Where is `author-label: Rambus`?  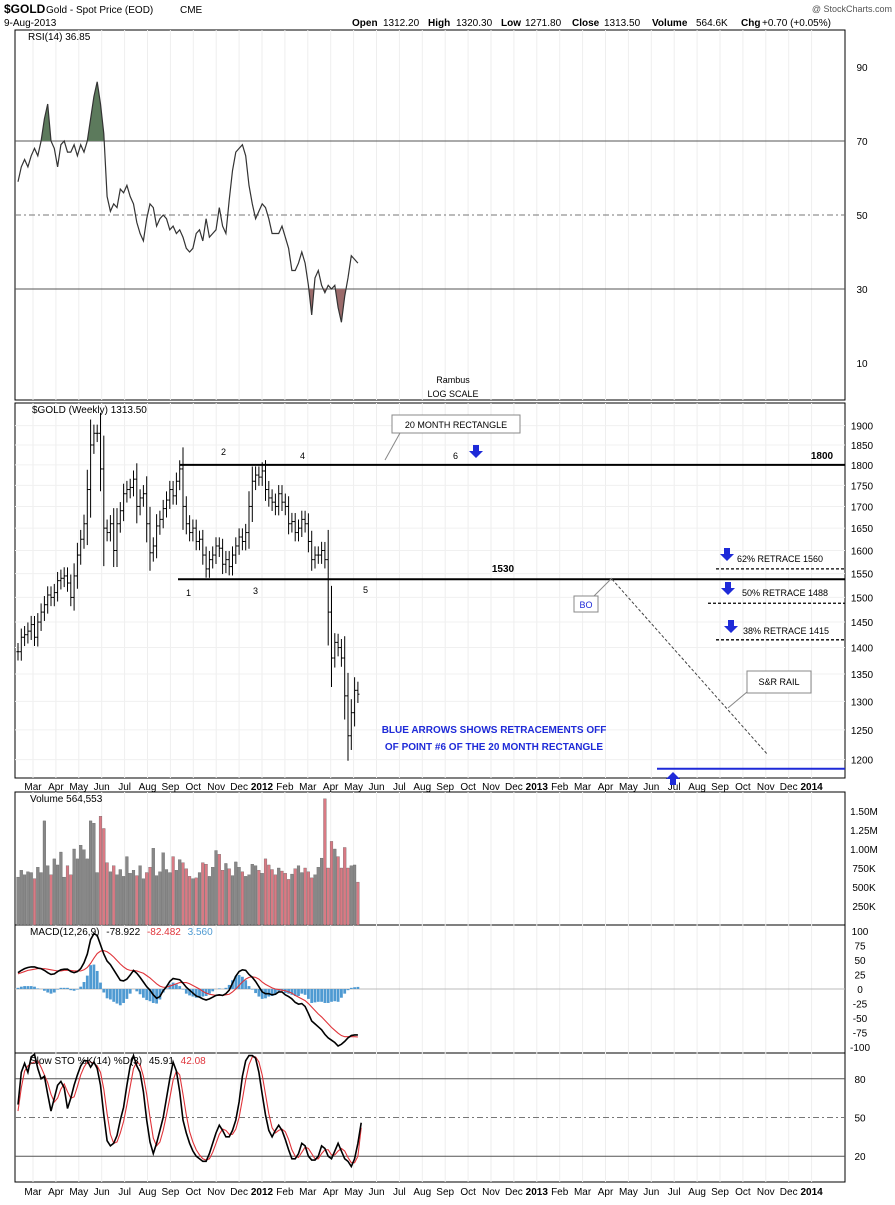 author-label: Rambus is located at coordinates (453, 380).